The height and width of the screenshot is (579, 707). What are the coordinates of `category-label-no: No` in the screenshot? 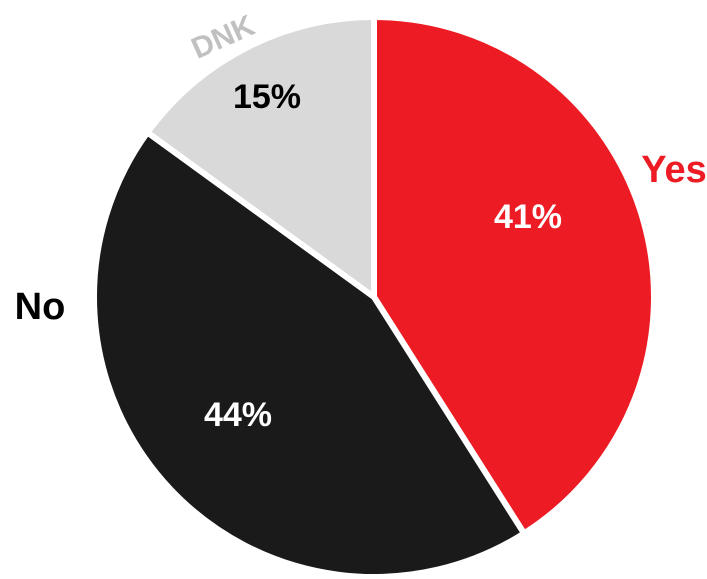 It's located at (40, 307).